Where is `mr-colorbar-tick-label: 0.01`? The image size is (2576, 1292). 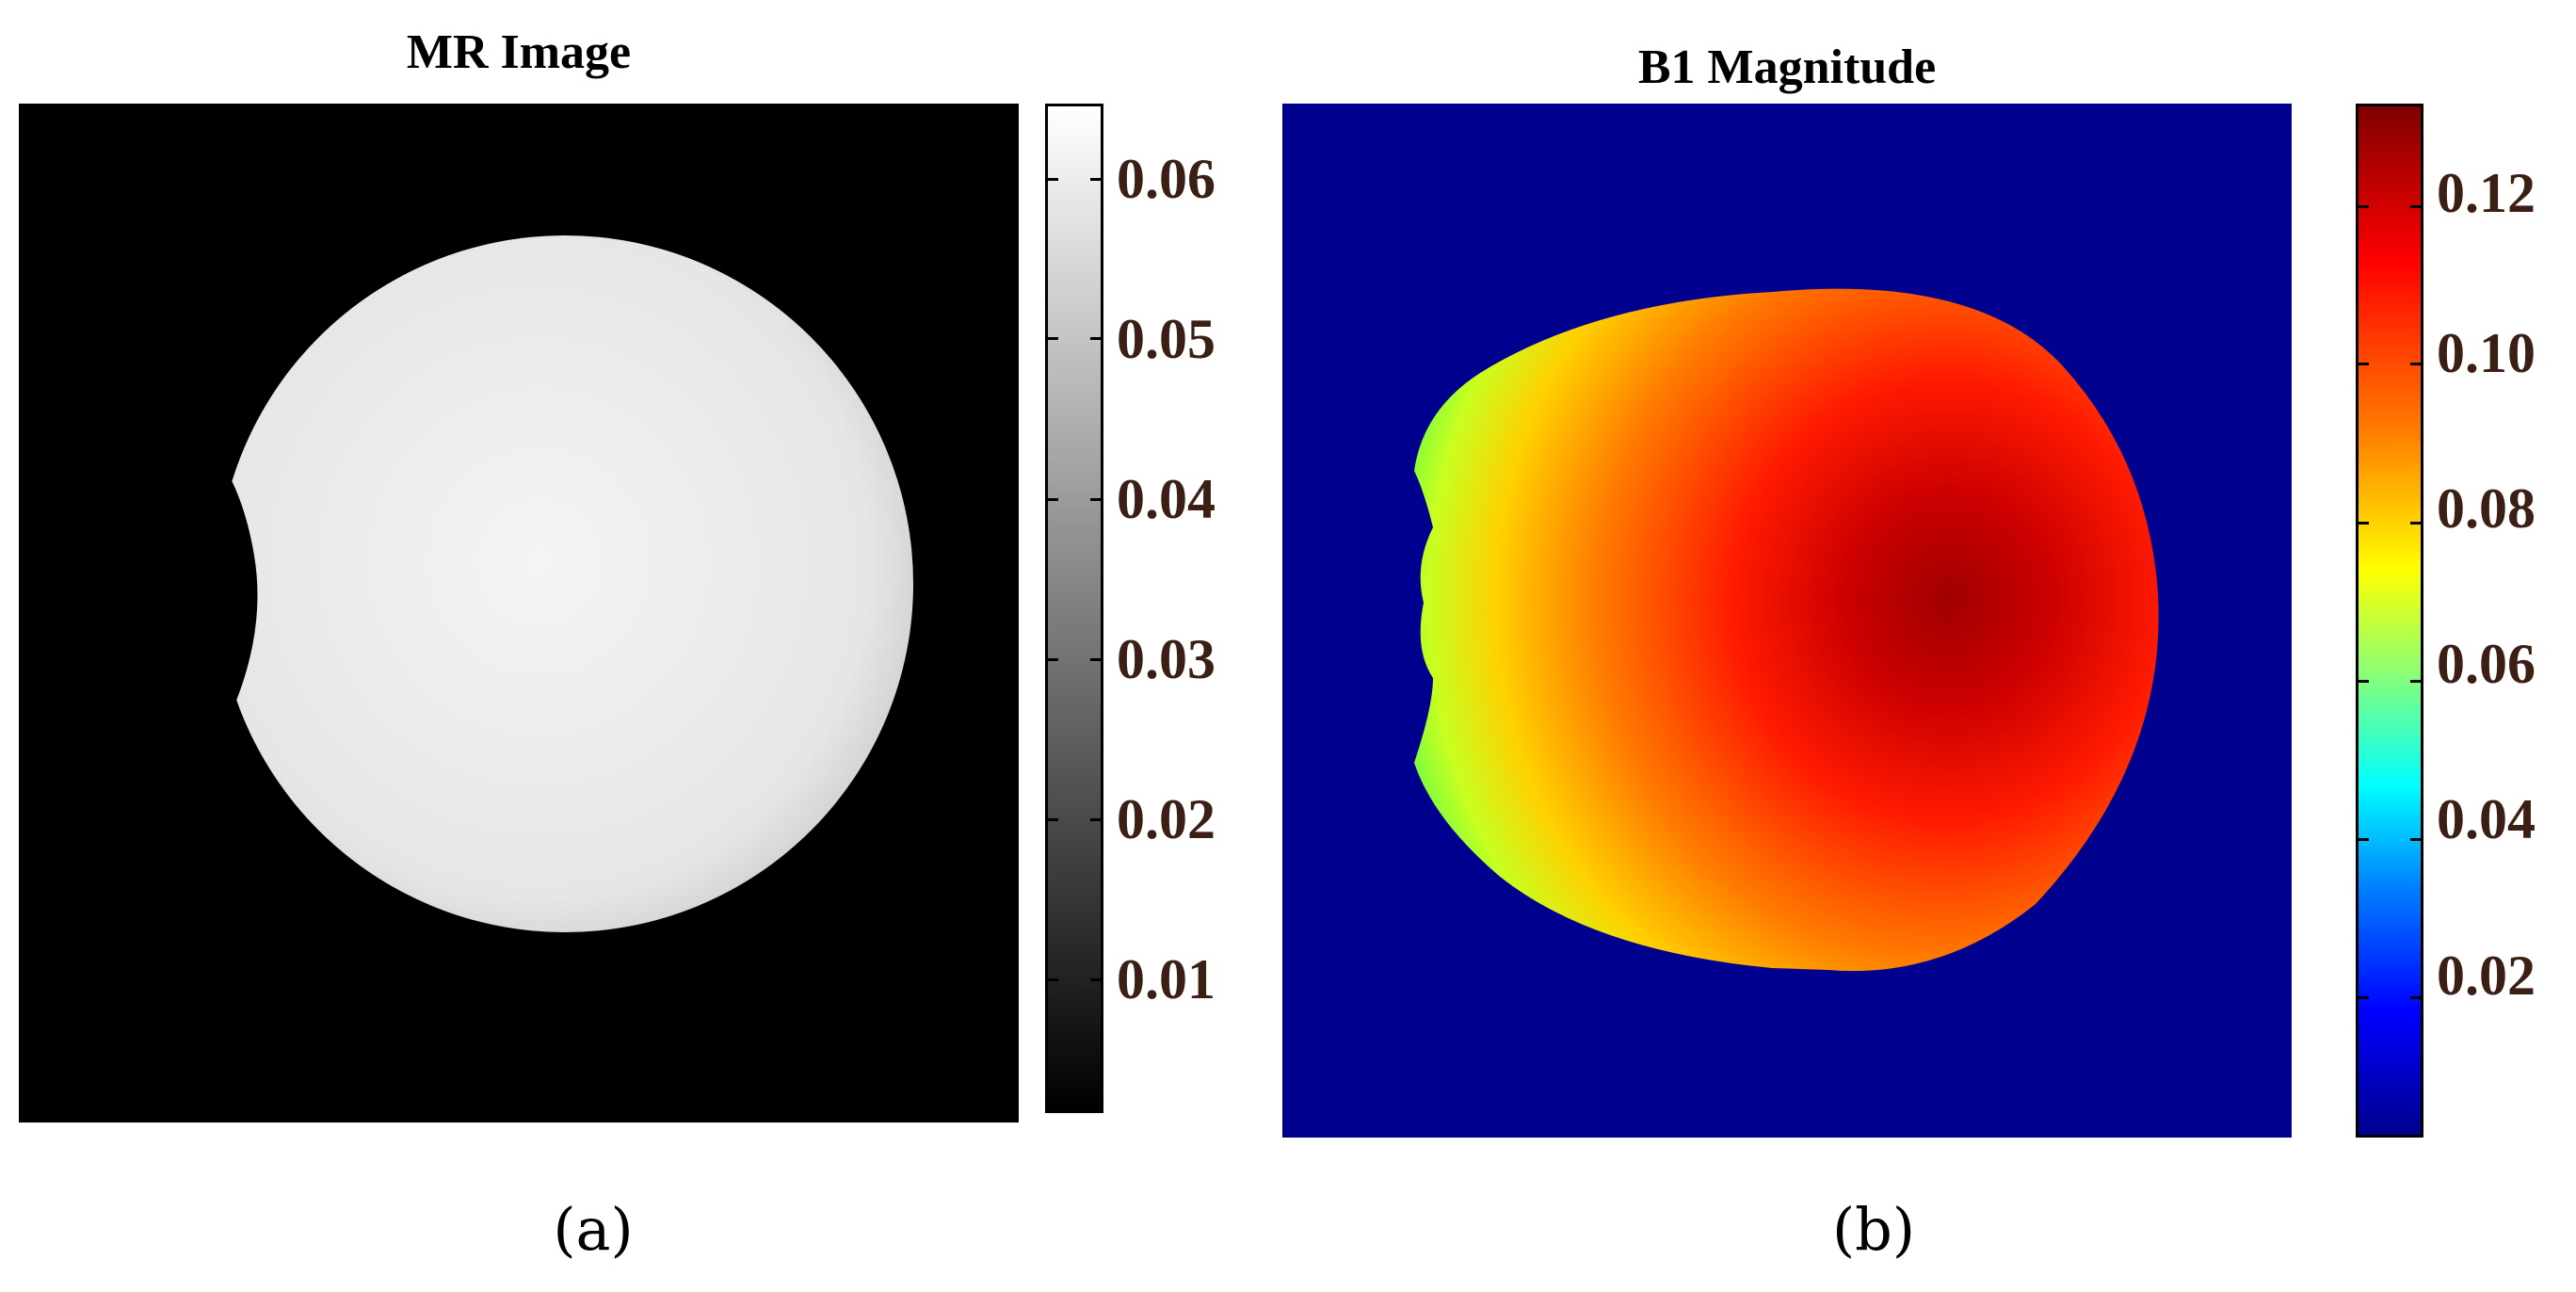
mr-colorbar-tick-label: 0.01 is located at coordinates (1166, 979).